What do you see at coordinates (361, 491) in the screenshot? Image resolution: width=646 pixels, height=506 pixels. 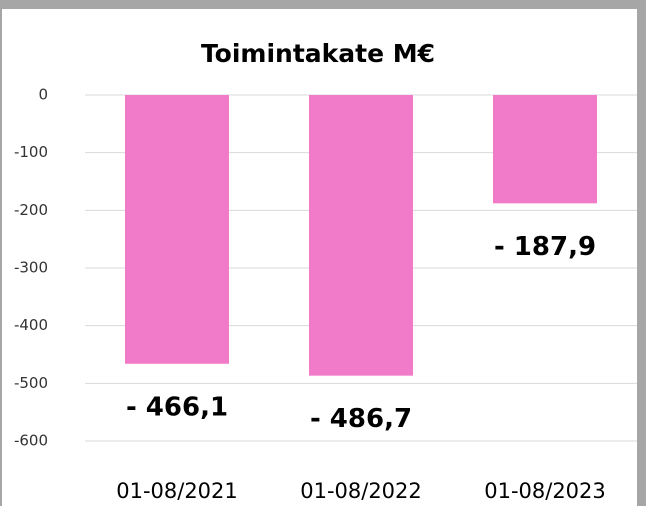 I see `x-tick-label: 01-08/2022` at bounding box center [361, 491].